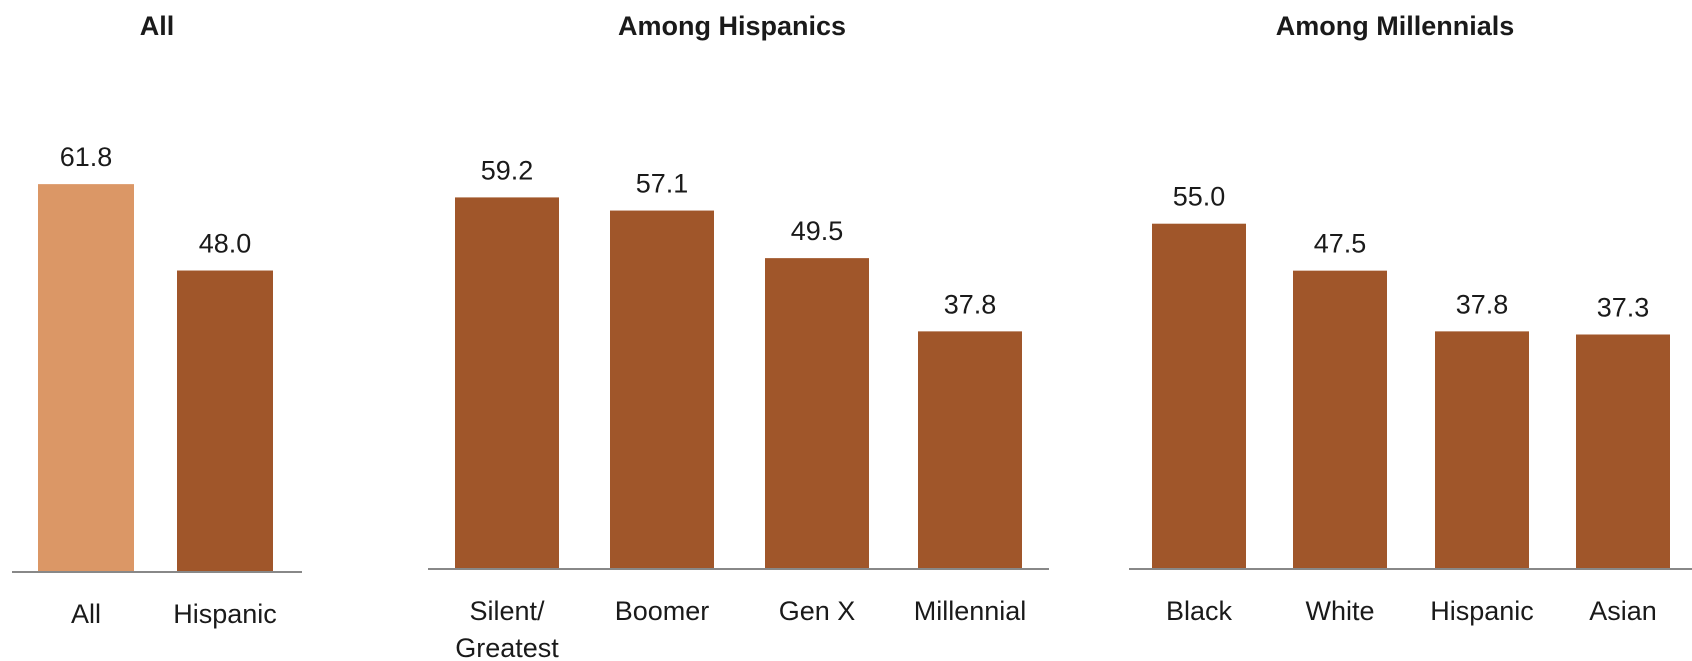 The height and width of the screenshot is (661, 1692). What do you see at coordinates (225, 244) in the screenshot?
I see `value-label-hispanic: 48.0` at bounding box center [225, 244].